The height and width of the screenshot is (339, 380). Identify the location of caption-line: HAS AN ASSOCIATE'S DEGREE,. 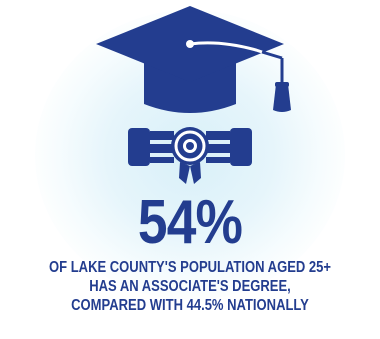
(190, 286).